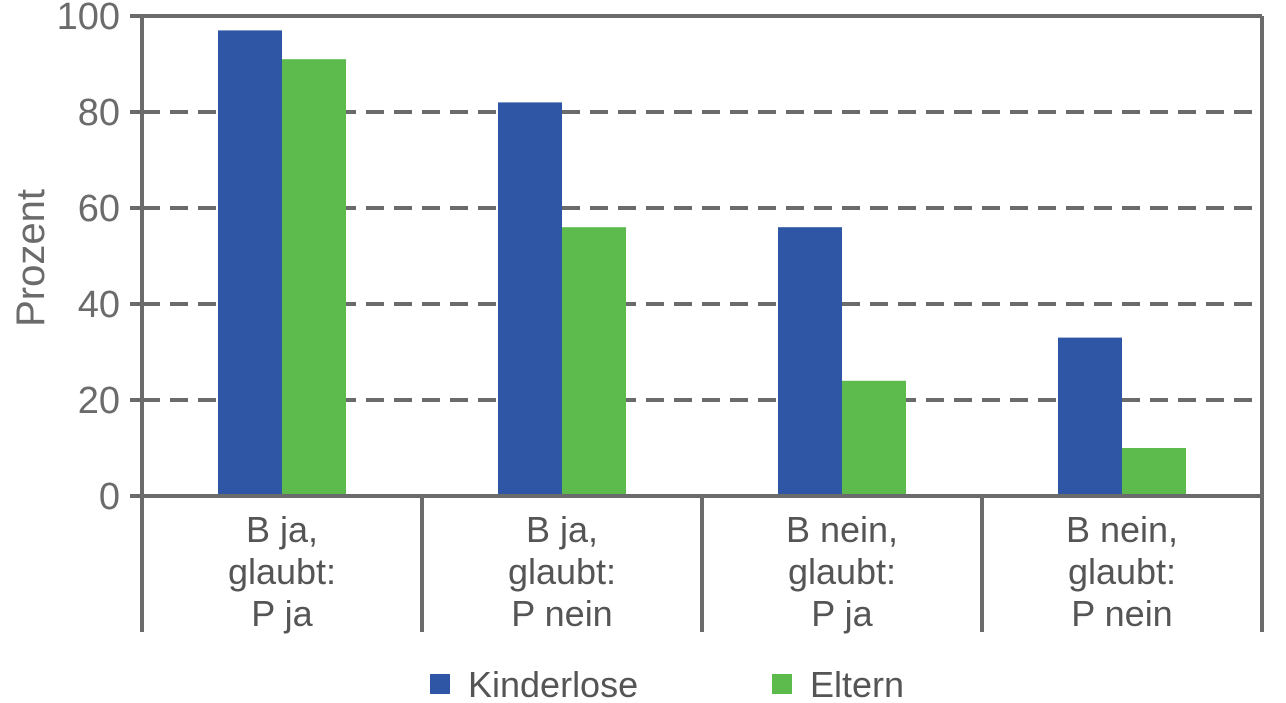 The image size is (1286, 703). What do you see at coordinates (562, 571) in the screenshot?
I see `category-label: B ja, glaubt: P nein` at bounding box center [562, 571].